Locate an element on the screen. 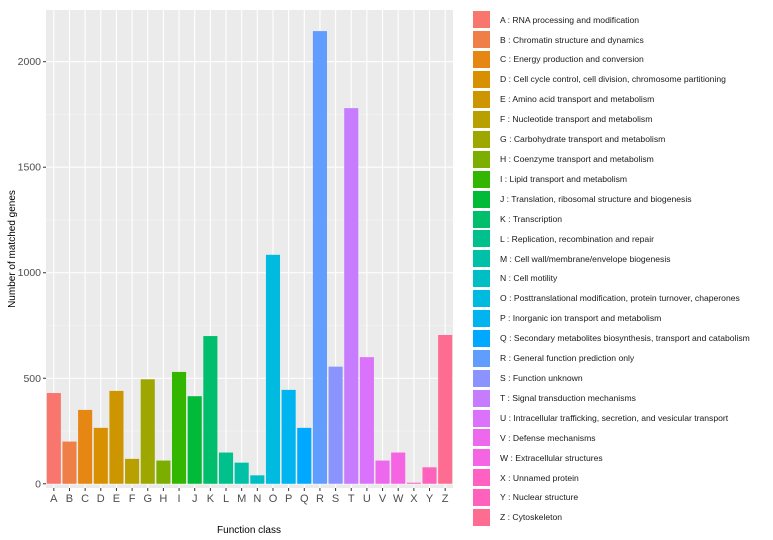  legend-label: W : Extracellular structures is located at coordinates (551, 457).